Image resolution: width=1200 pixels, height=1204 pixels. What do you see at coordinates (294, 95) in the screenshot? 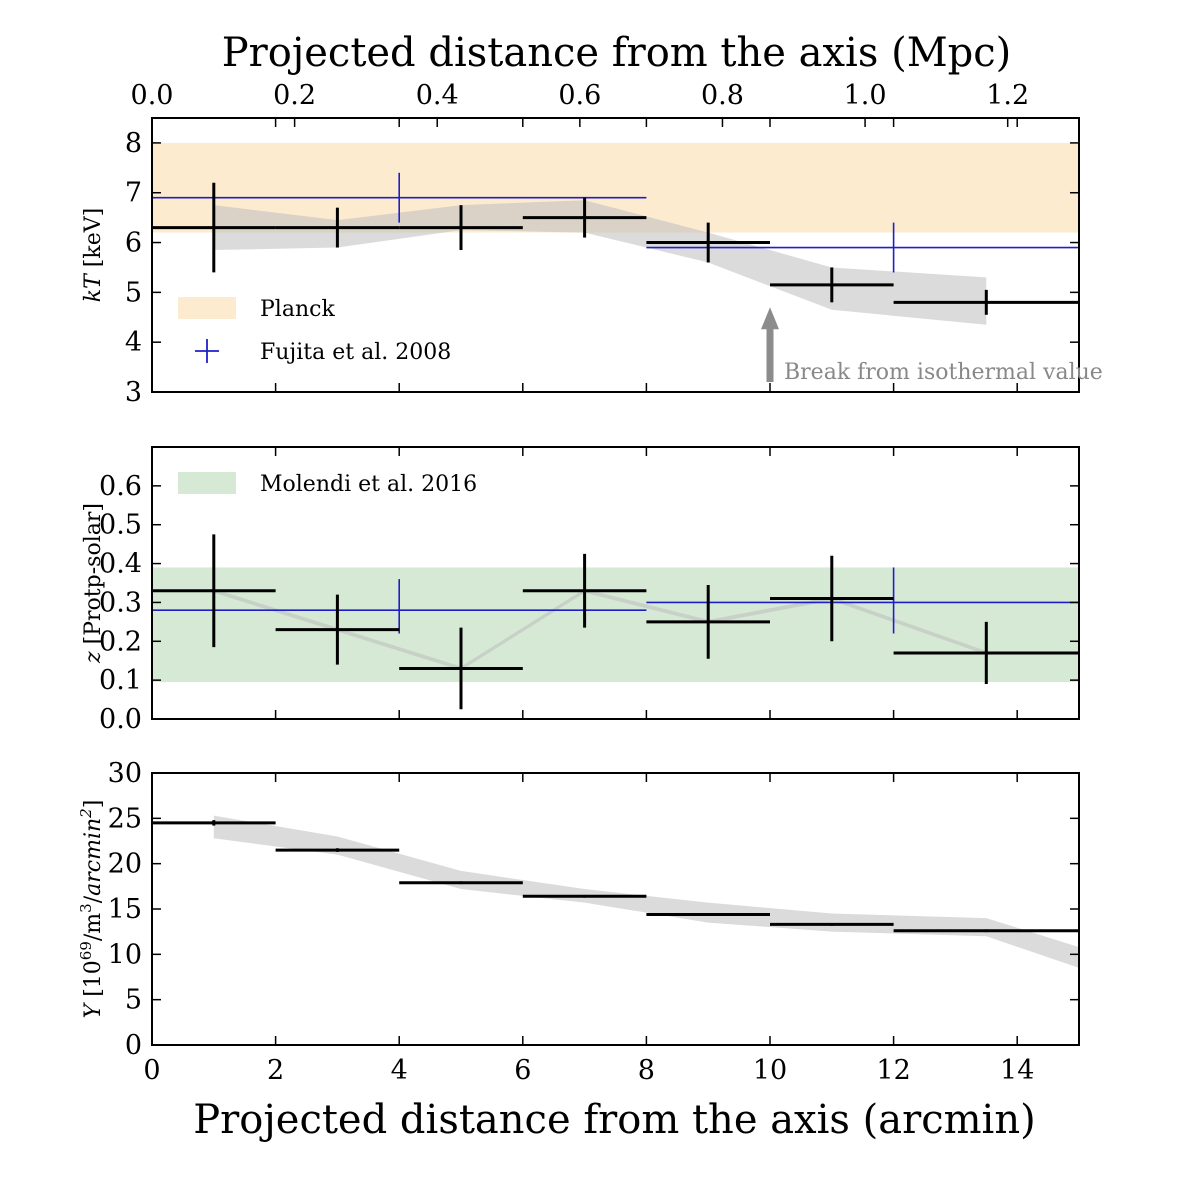
I see `top-x-tick-label: 0.2` at bounding box center [294, 95].